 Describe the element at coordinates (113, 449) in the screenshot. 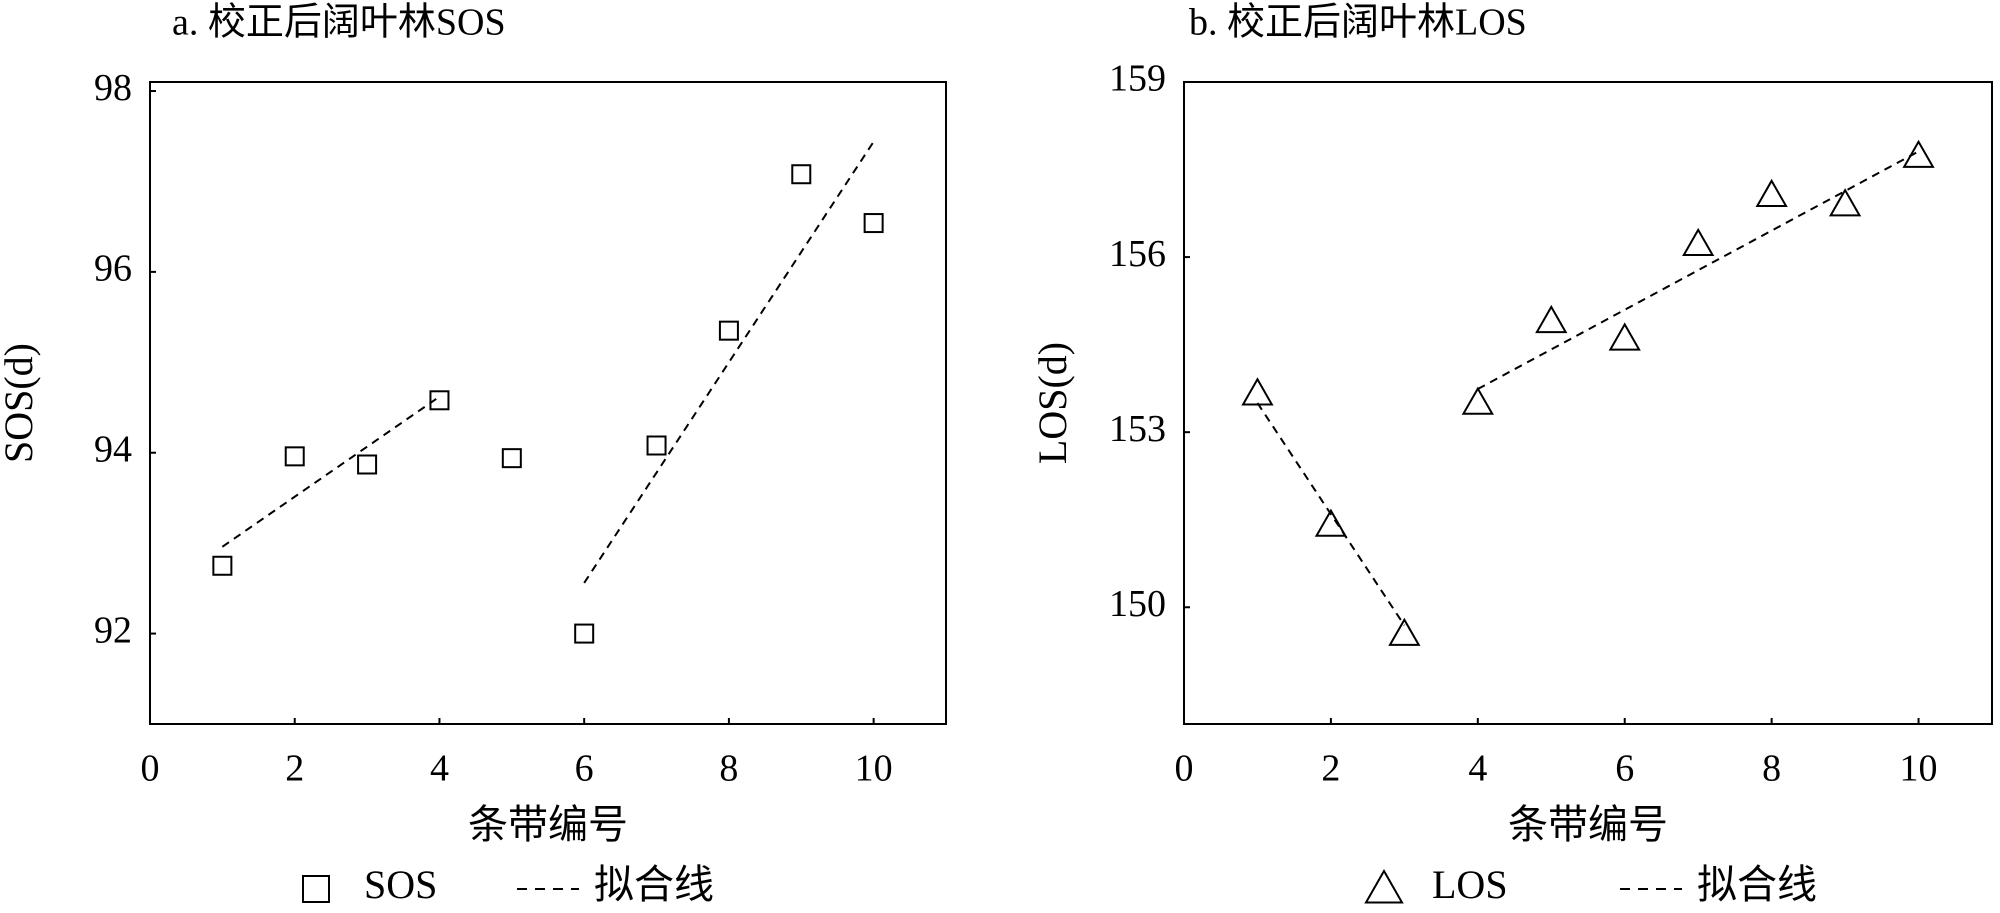

I see `y-tick-label: 94` at that location.